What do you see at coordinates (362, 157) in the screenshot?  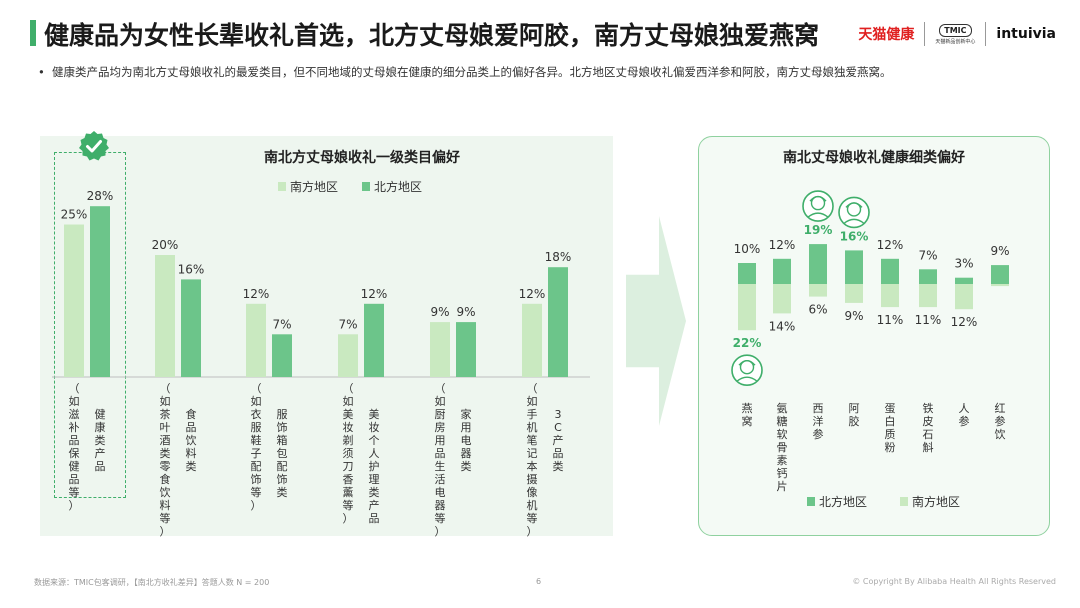 I see `left-chart-title: 南北方丈母娘收礼一级类目偏好` at bounding box center [362, 157].